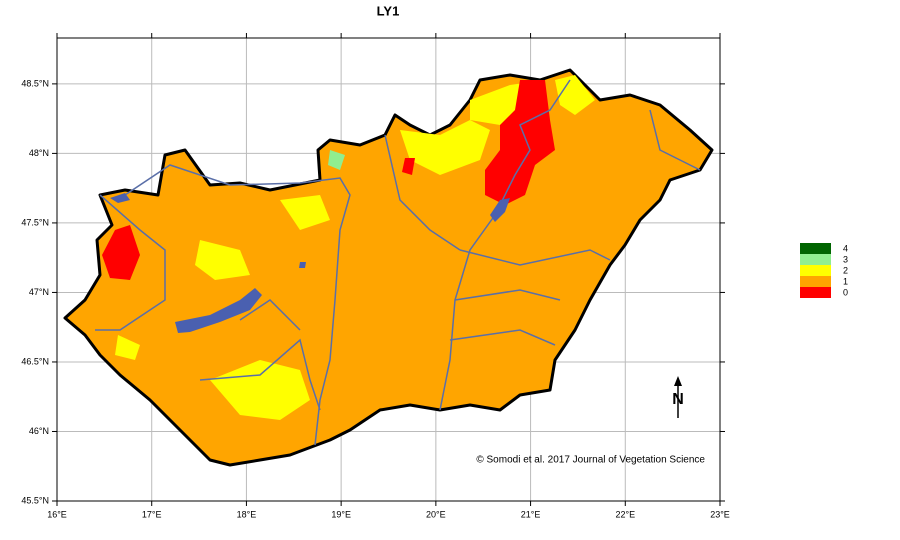 The height and width of the screenshot is (540, 900). Describe the element at coordinates (57, 514) in the screenshot. I see `x-tick-label: 16°E` at that location.